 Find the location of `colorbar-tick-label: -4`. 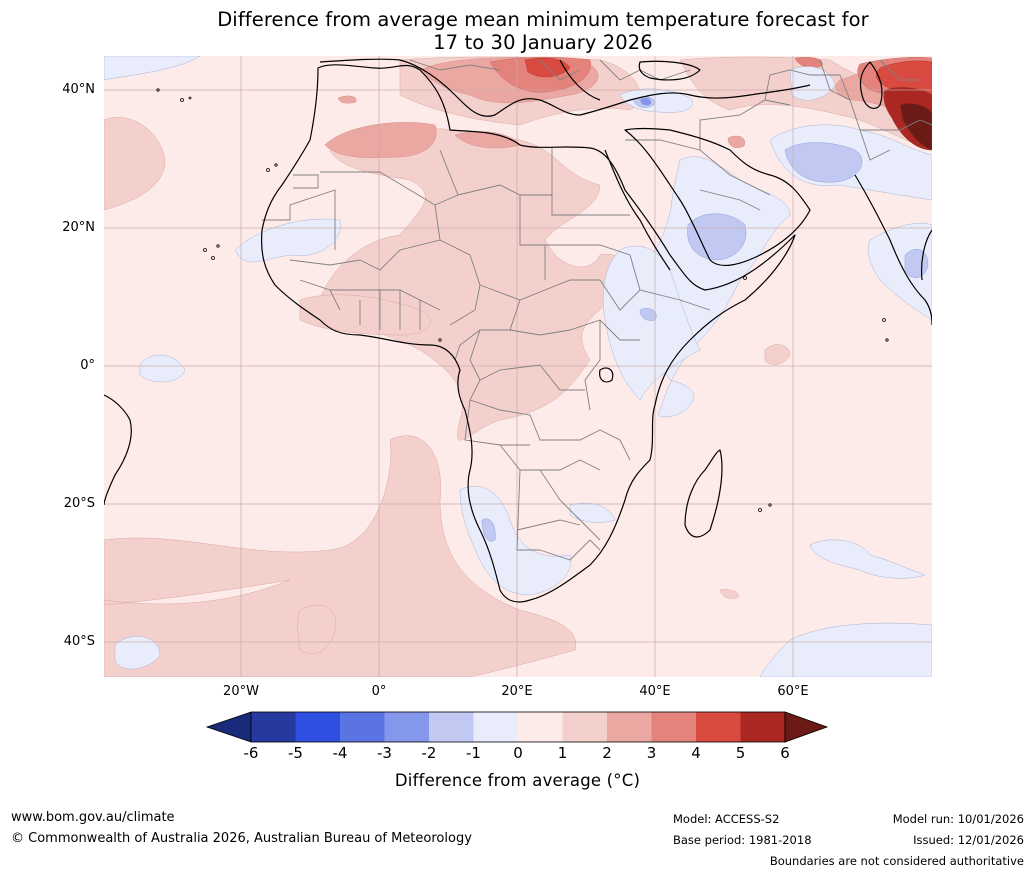

colorbar-tick-label: -4 is located at coordinates (340, 753).